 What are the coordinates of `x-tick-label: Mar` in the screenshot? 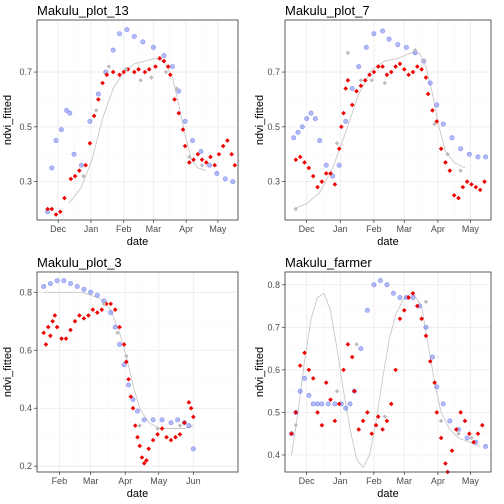 It's located at (405, 481).